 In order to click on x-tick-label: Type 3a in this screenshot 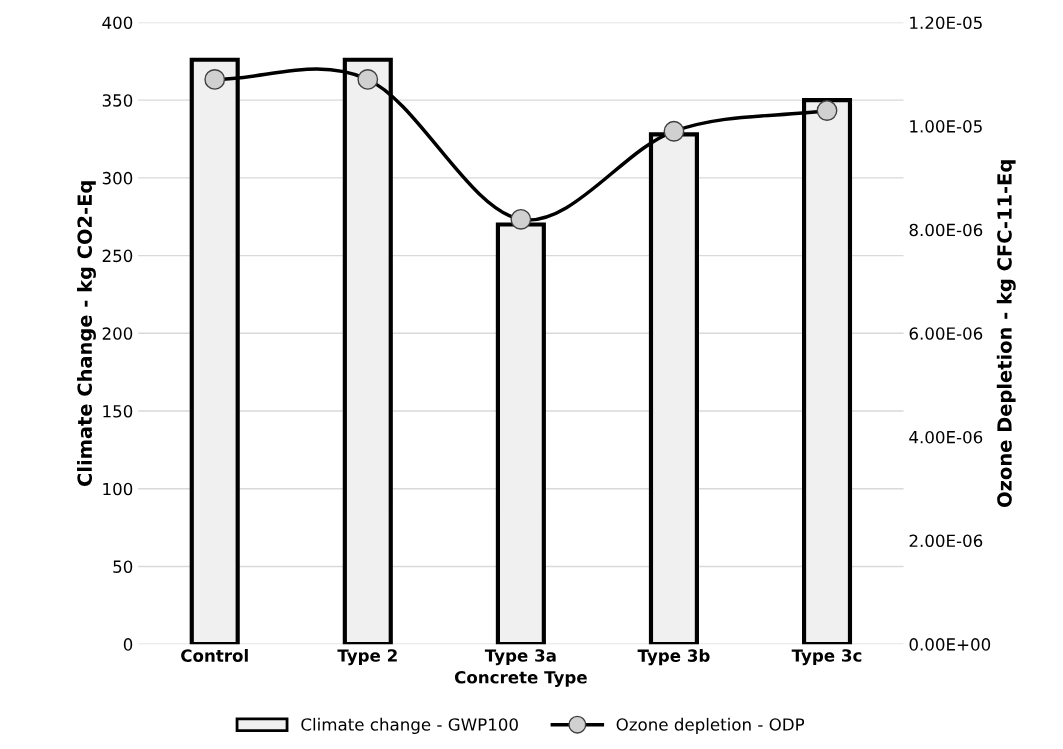, I will do `click(520, 657)`.